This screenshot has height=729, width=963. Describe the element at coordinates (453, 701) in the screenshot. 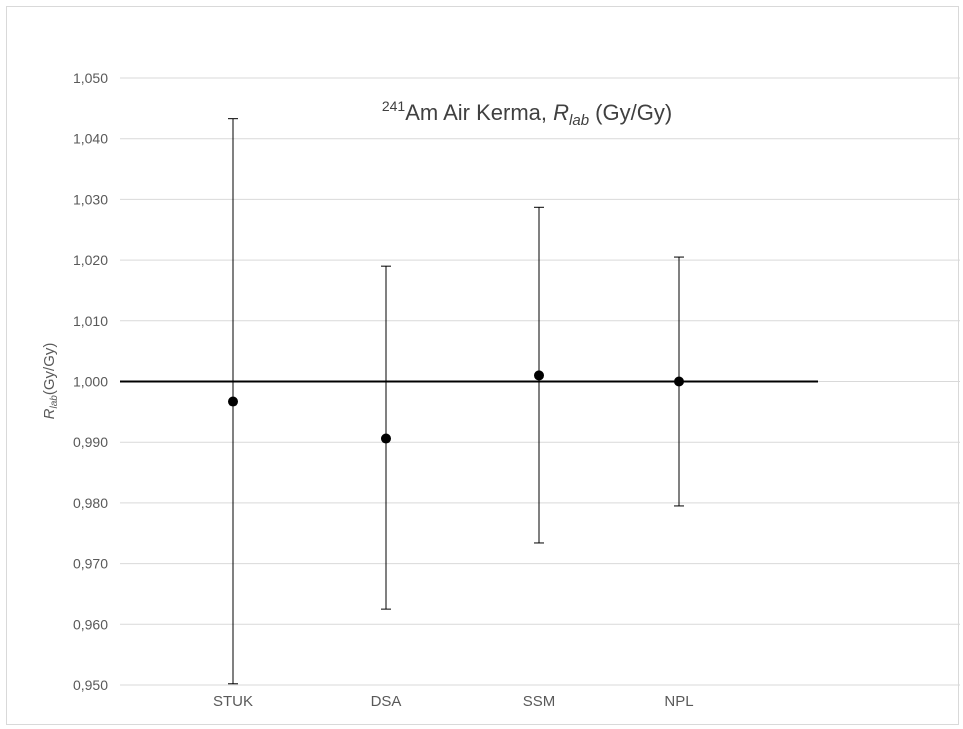

I see `x-tick-labels: STUK DSA SSM NPL` at that location.